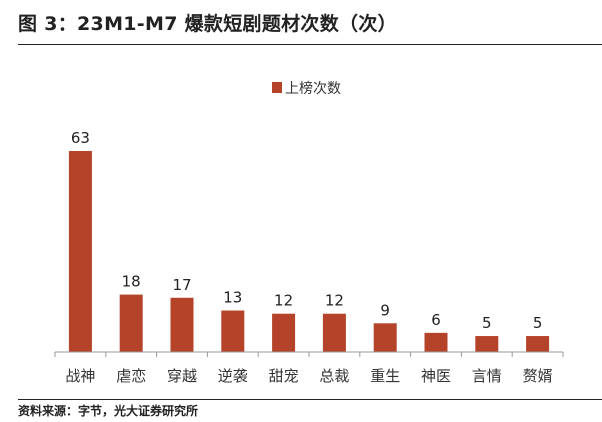 This screenshot has width=602, height=422. I want to click on bar-穿越, so click(182, 324).